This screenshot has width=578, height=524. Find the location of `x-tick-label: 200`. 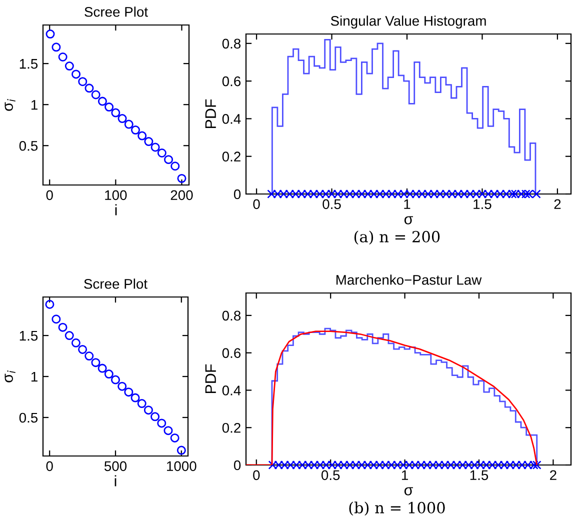

x-tick-label: 200 is located at coordinates (181, 195).